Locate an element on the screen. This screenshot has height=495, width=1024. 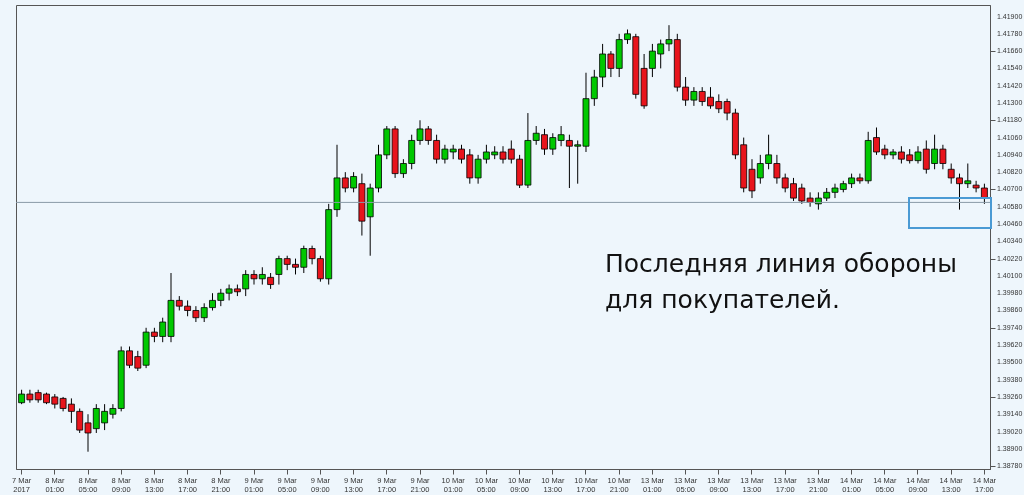
annotation: Последняя линия обороны для покупателей. is located at coordinates (781, 282).